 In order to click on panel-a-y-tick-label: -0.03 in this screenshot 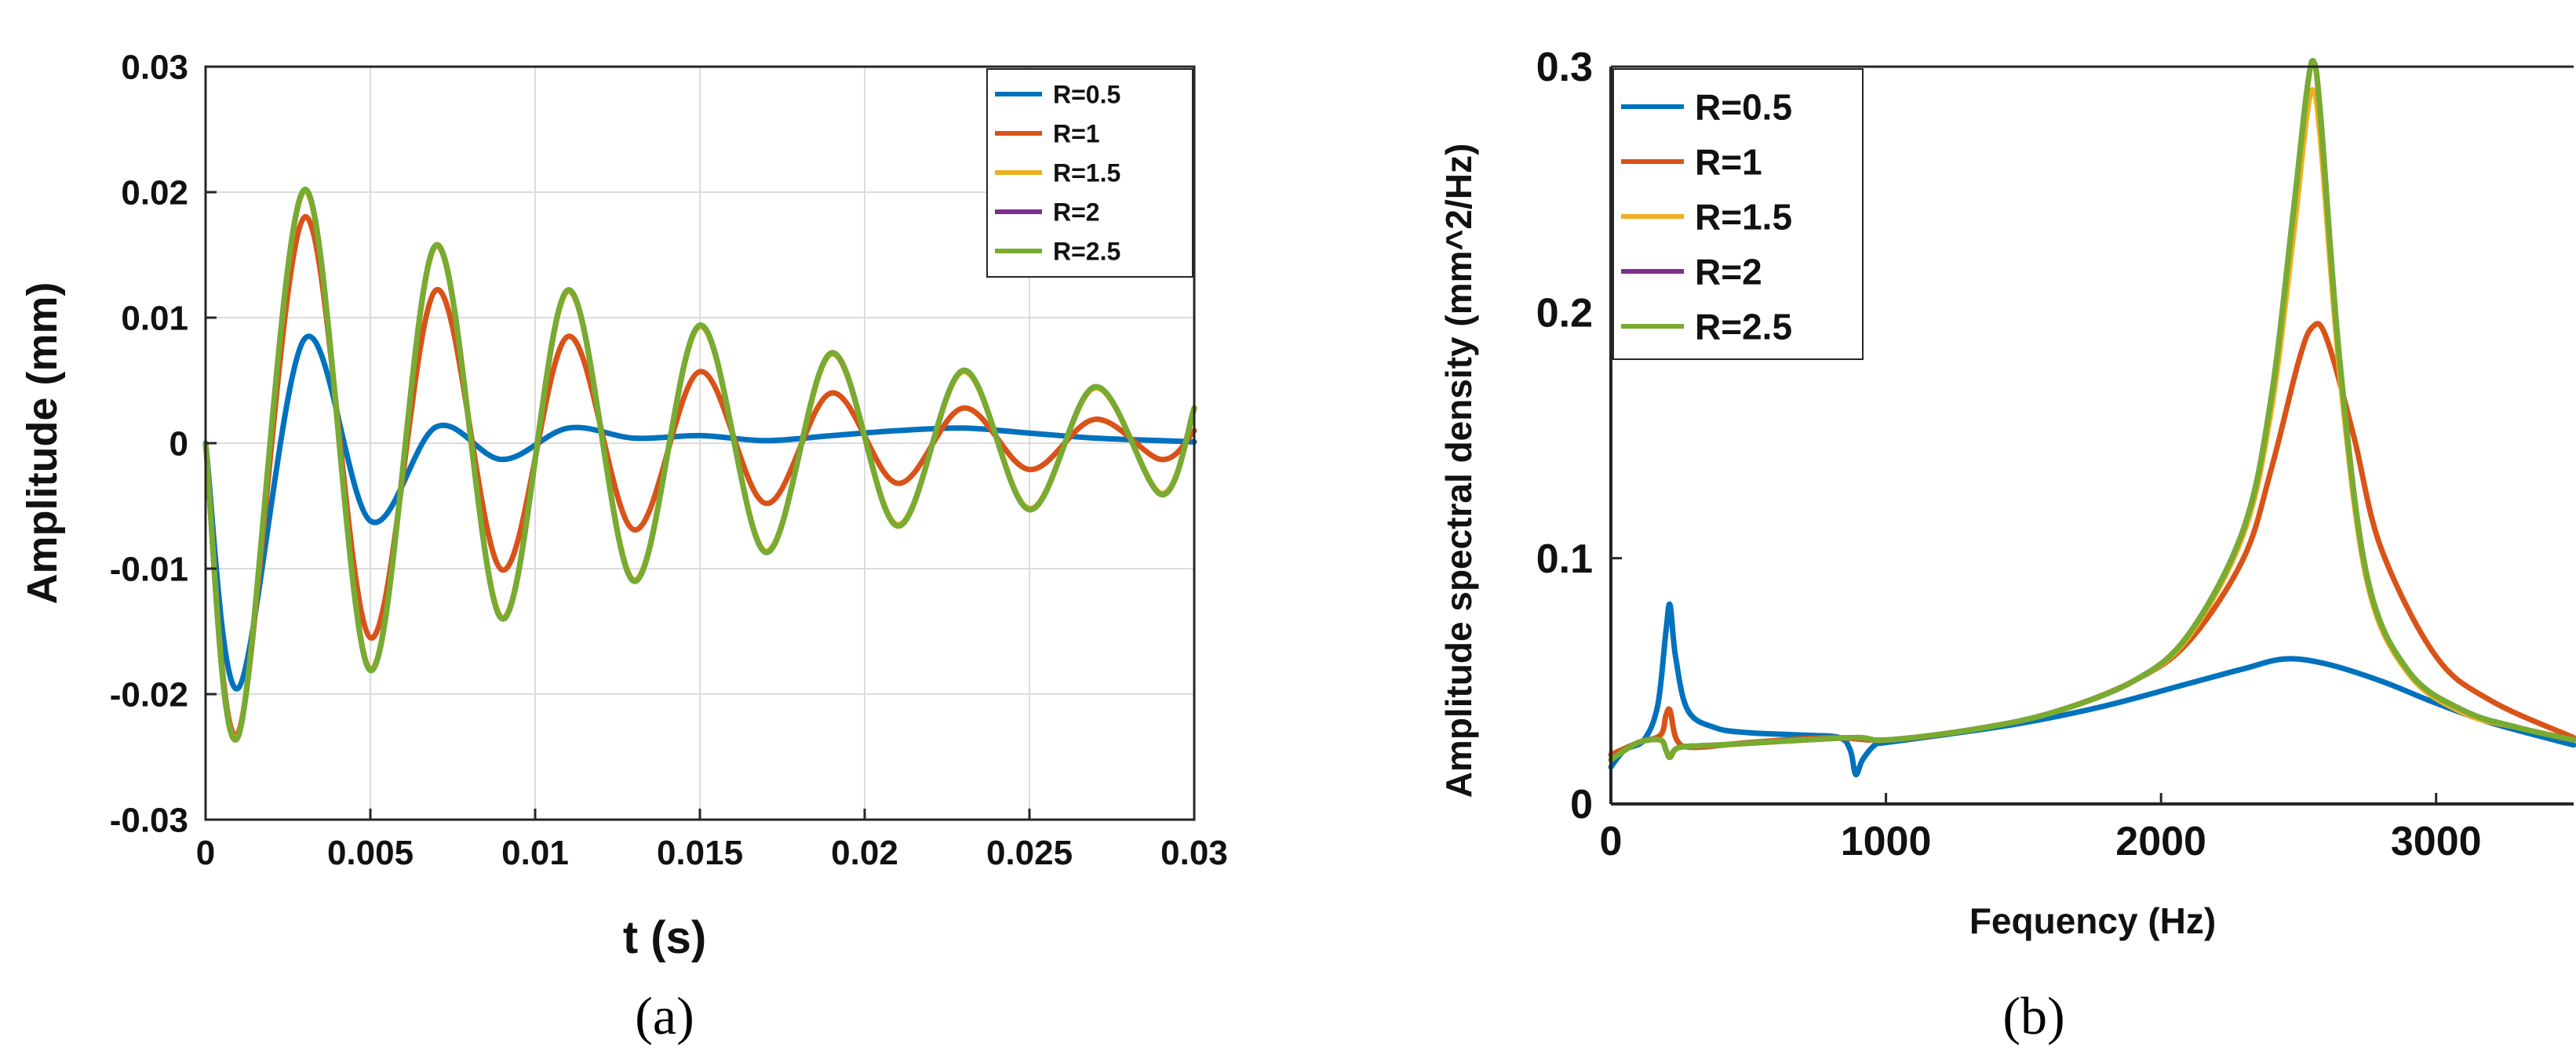, I will do `click(149, 820)`.